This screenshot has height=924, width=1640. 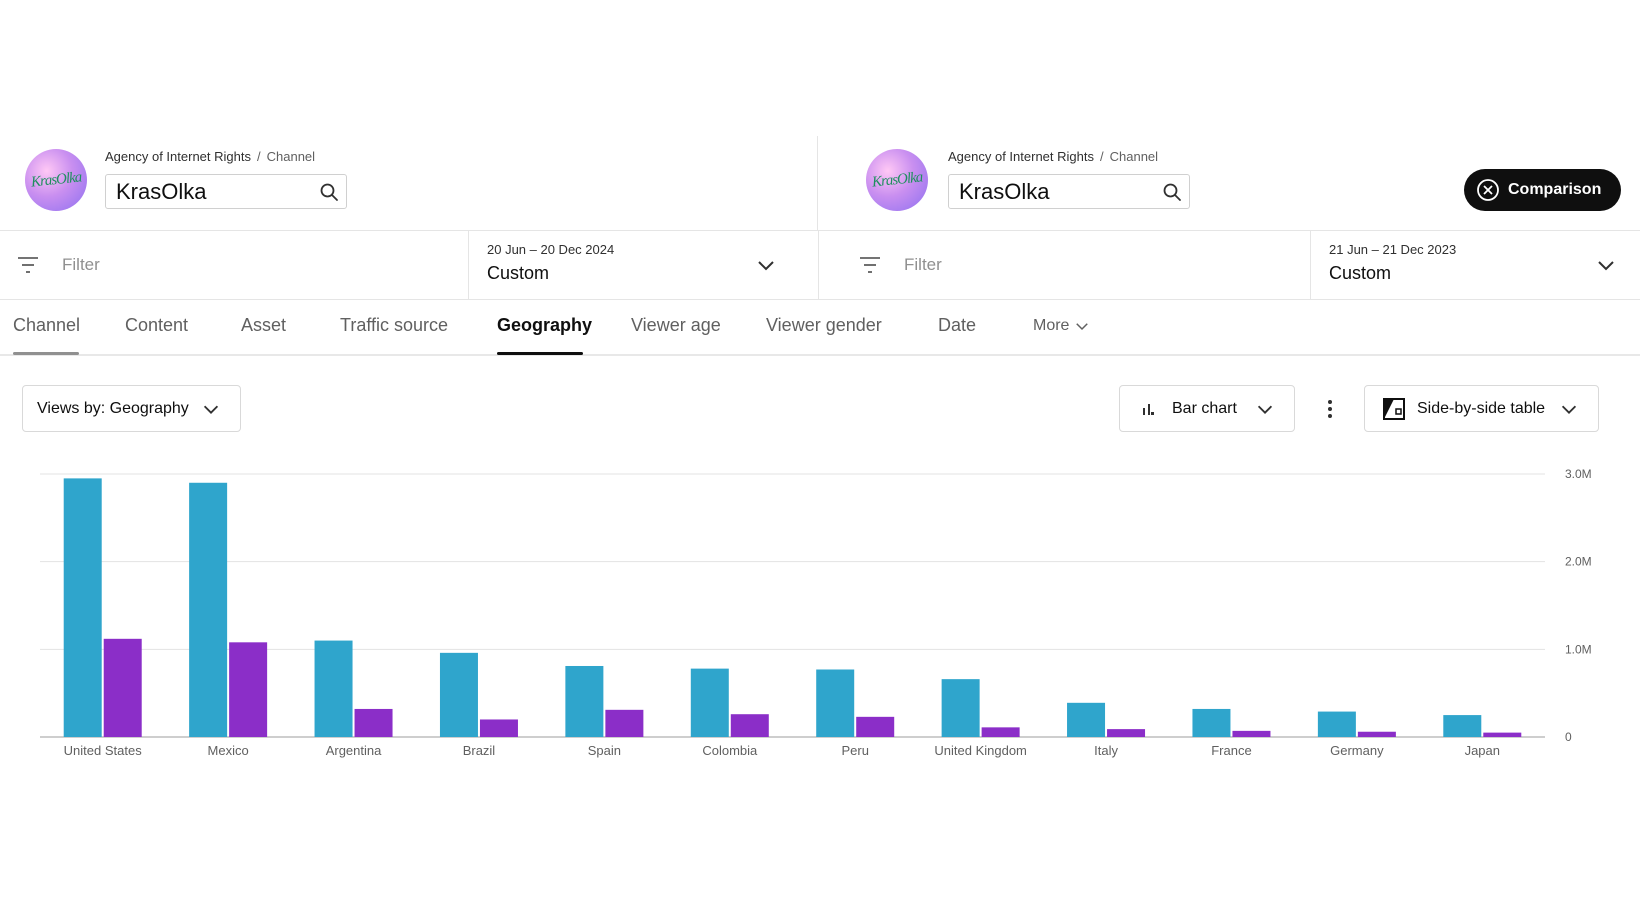 I want to click on right-breadcrumb: Agency of Internet Rights / Channel, so click(x=1053, y=156).